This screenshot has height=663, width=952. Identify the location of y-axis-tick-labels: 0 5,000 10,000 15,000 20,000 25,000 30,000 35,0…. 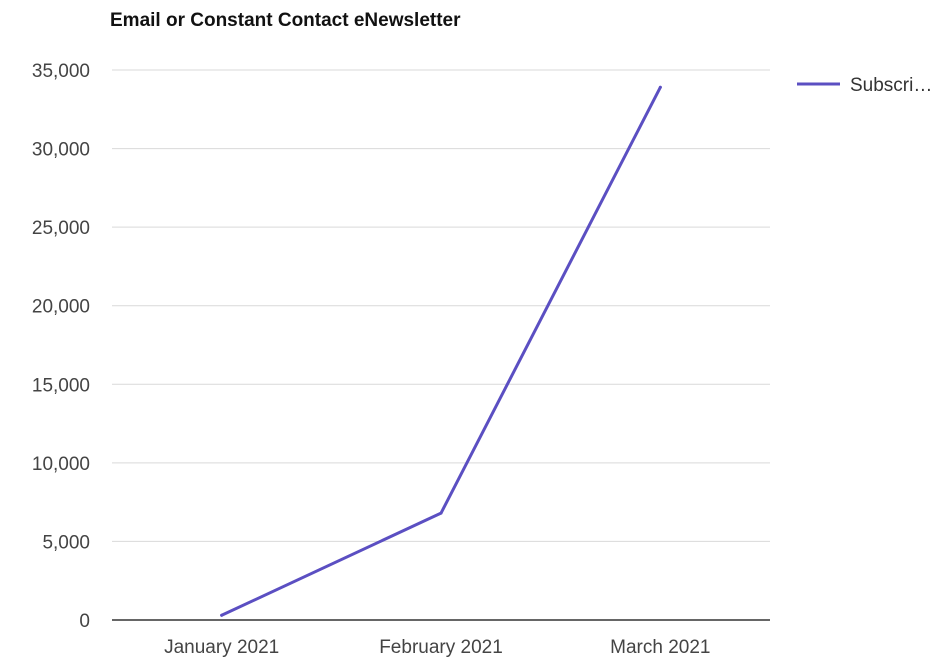
(61, 346).